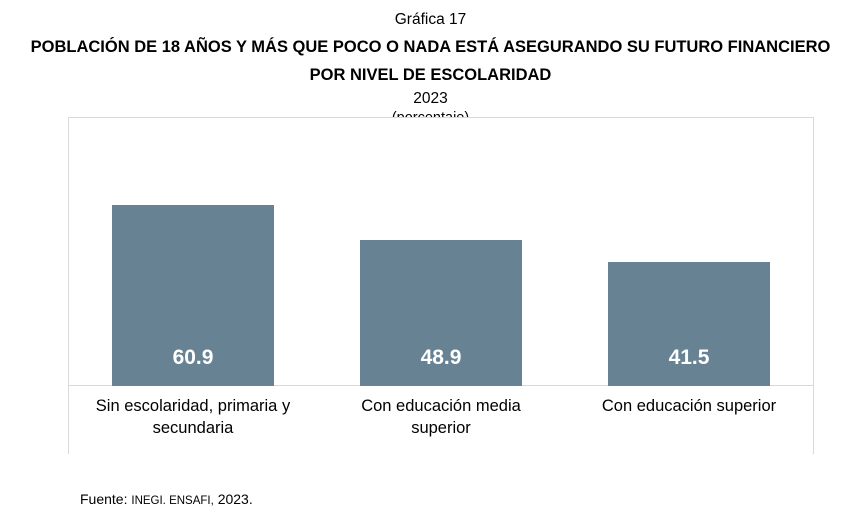  I want to click on bar-value-label: 60.9, so click(193, 357).